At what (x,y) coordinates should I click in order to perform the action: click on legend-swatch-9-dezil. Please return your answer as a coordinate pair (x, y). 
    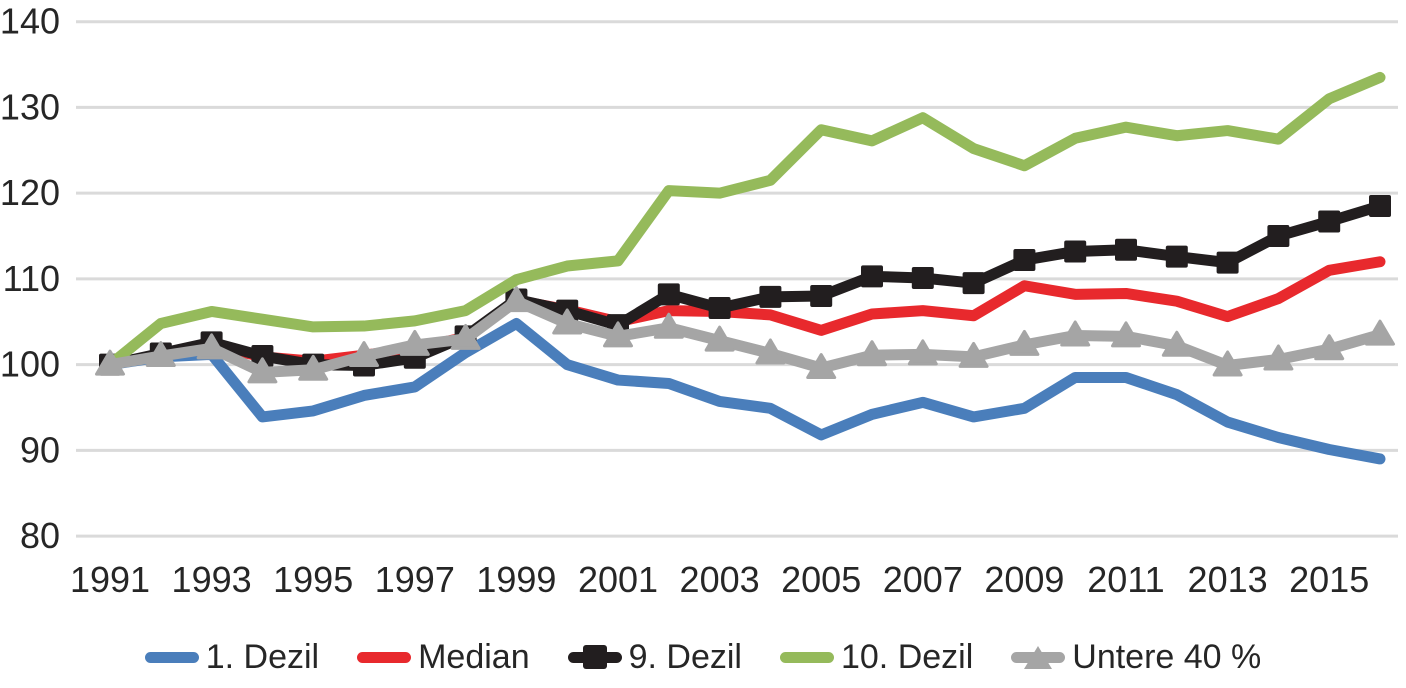
    Looking at the image, I should click on (594, 657).